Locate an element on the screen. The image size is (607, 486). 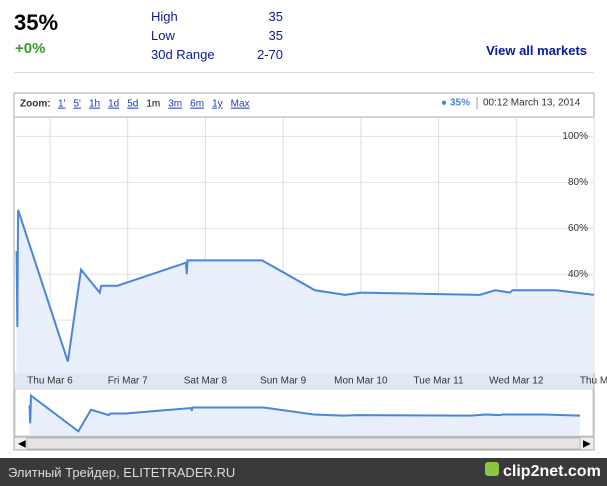
zoom-option: 1d is located at coordinates (113, 104).